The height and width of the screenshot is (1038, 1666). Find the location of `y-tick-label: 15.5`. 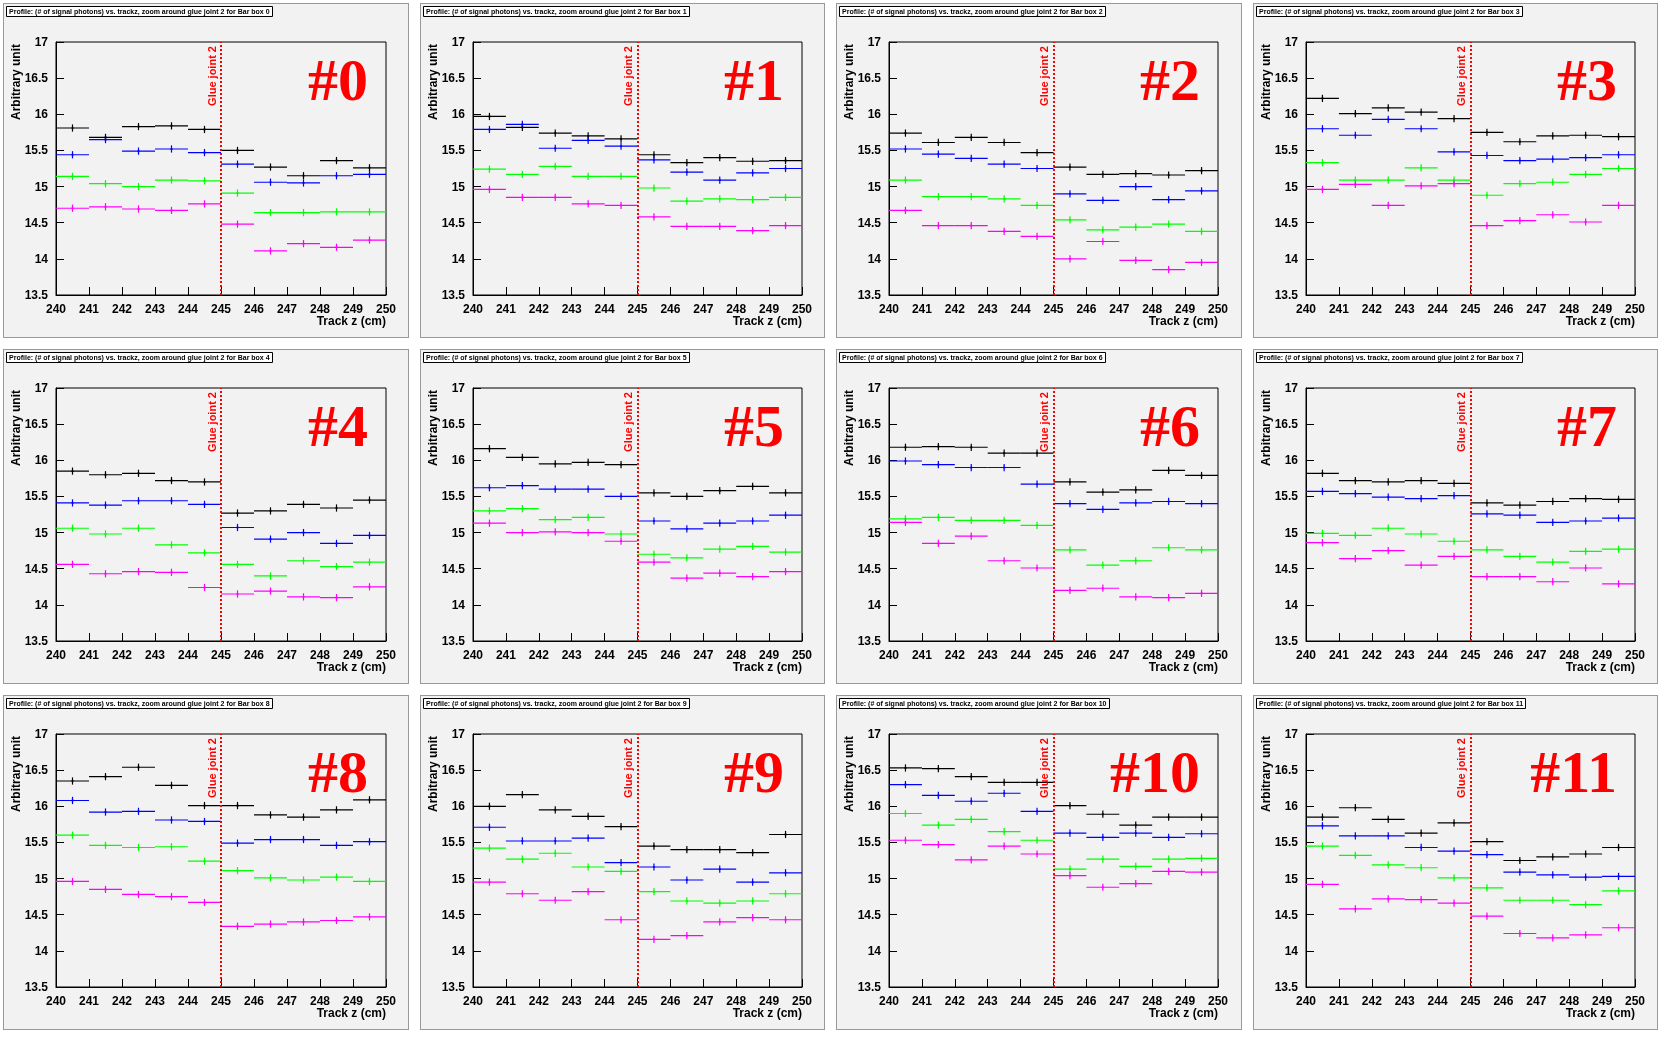

y-tick-label: 15.5 is located at coordinates (1286, 496).